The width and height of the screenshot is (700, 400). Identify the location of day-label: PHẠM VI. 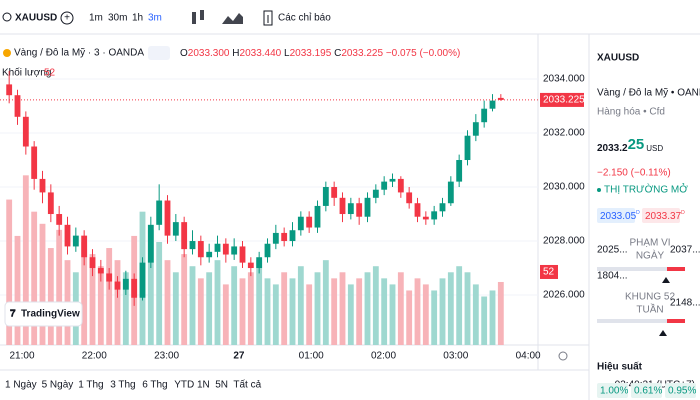
(649, 243).